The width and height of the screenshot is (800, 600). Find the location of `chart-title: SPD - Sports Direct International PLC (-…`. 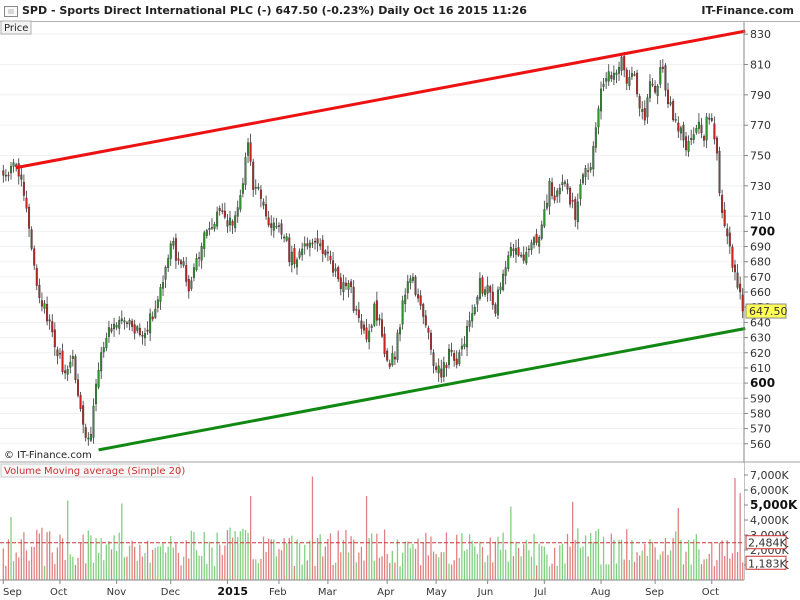

chart-title: SPD - Sports Direct International PLC (-… is located at coordinates (274, 10).